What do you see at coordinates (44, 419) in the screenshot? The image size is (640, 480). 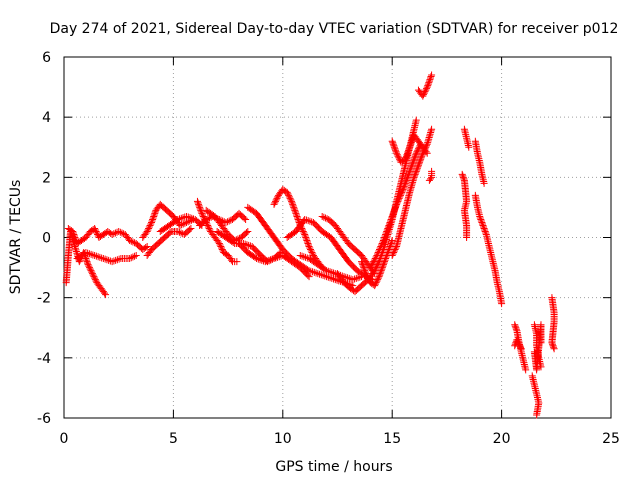 I see `y-tick-label: -6` at bounding box center [44, 419].